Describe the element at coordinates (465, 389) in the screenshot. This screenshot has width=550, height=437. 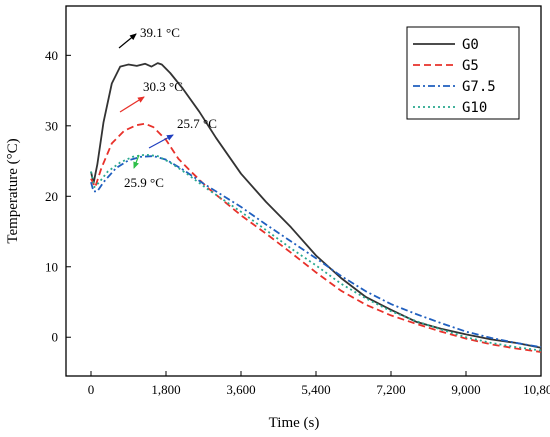
I see `x-tick-label: 9,000` at that location.